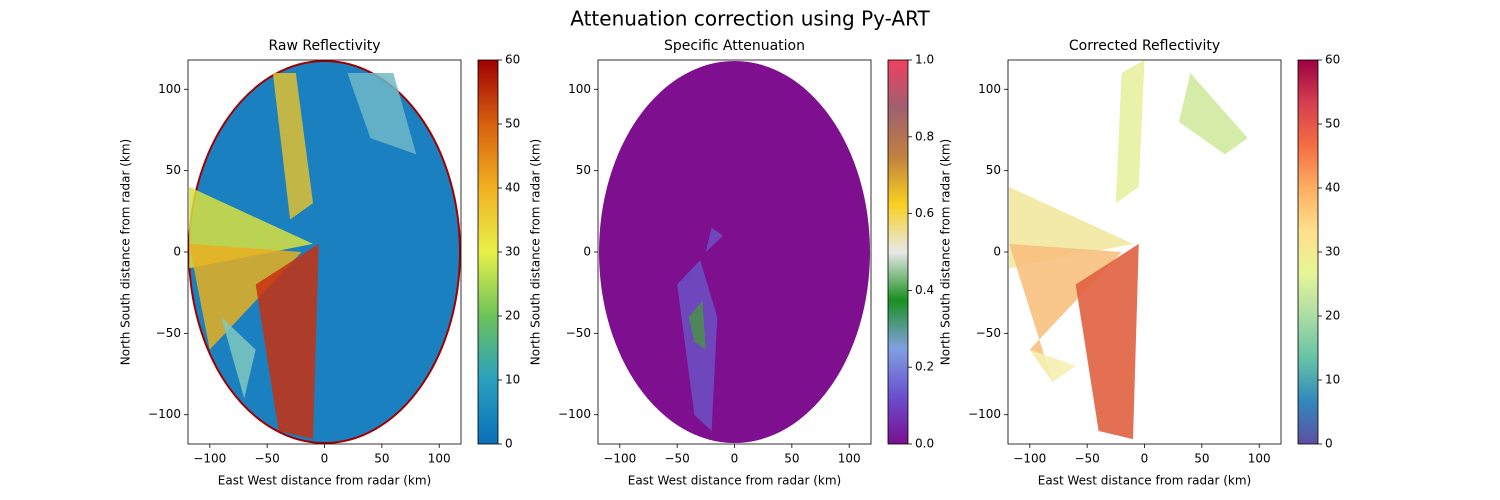  I want to click on colorbar-tick-label: 0.2, so click(924, 367).